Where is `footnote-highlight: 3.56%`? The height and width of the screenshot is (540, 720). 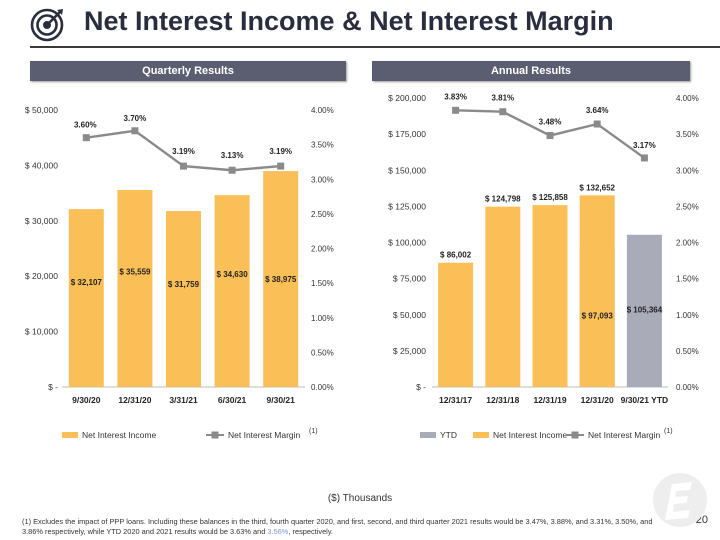 footnote-highlight: 3.56% is located at coordinates (278, 531).